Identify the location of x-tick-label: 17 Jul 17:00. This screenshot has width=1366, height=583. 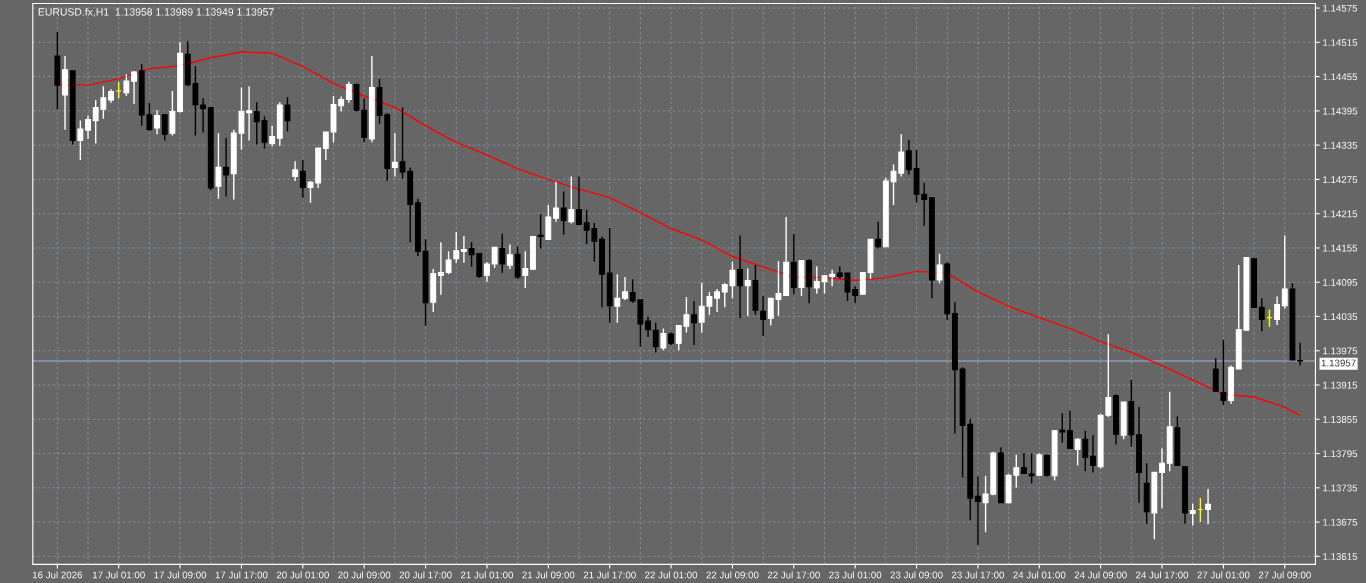
(241, 575).